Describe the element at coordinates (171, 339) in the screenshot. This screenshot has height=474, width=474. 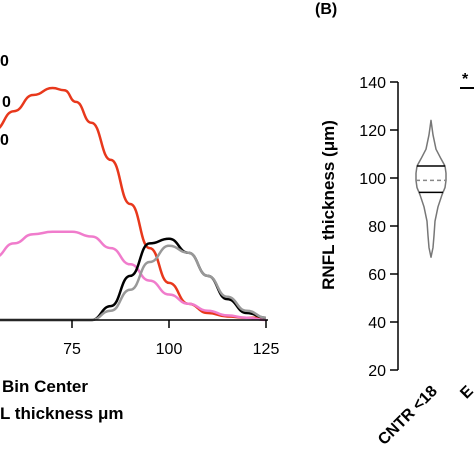
I see `panel-a-x-ticks: 75 100 125` at that location.